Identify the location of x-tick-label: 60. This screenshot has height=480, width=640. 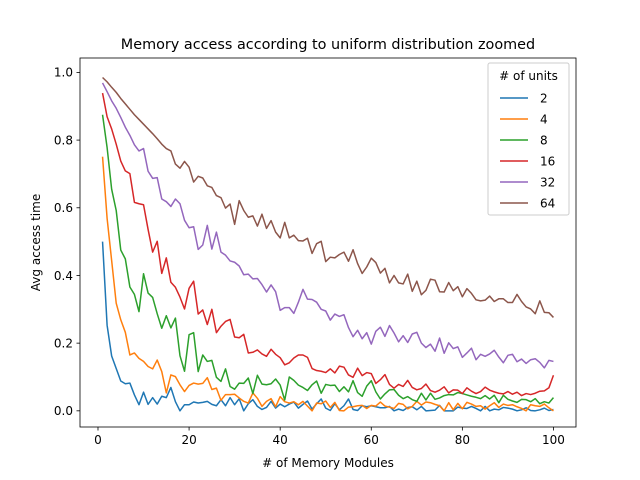
(371, 440).